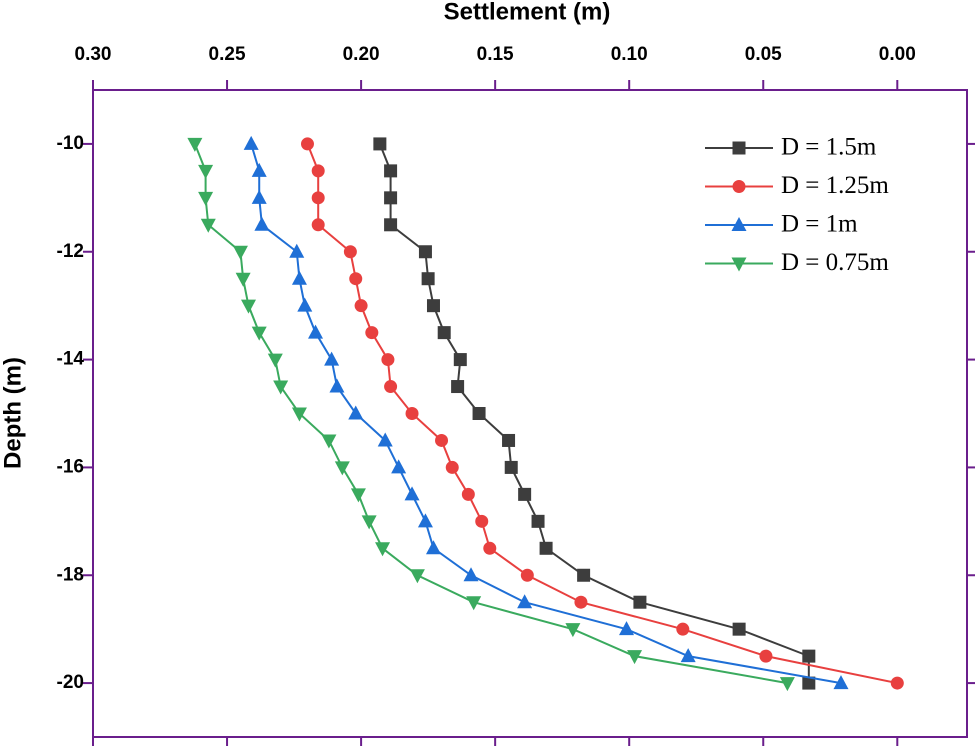 The image size is (975, 746). Describe the element at coordinates (70, 682) in the screenshot. I see `y-tick-label: -20` at that location.